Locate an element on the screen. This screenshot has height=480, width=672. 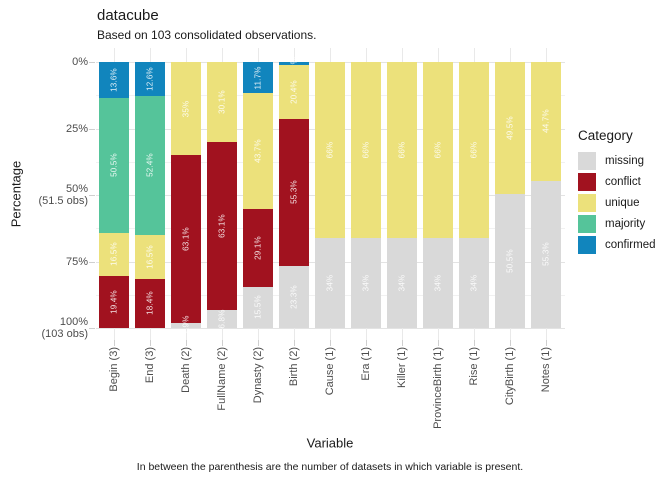
legend-item-confirmed: confirmed is located at coordinates (617, 245).